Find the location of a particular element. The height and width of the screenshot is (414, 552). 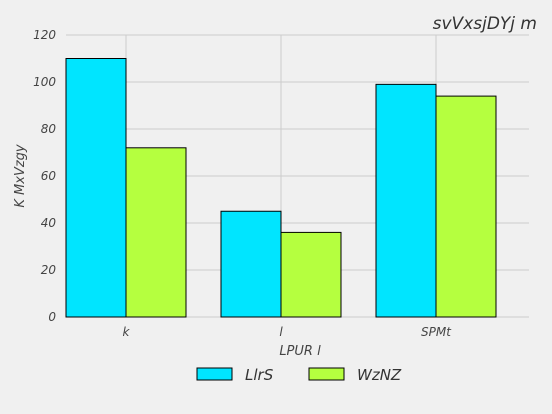

y-tick-label: 20 is located at coordinates (49, 270).